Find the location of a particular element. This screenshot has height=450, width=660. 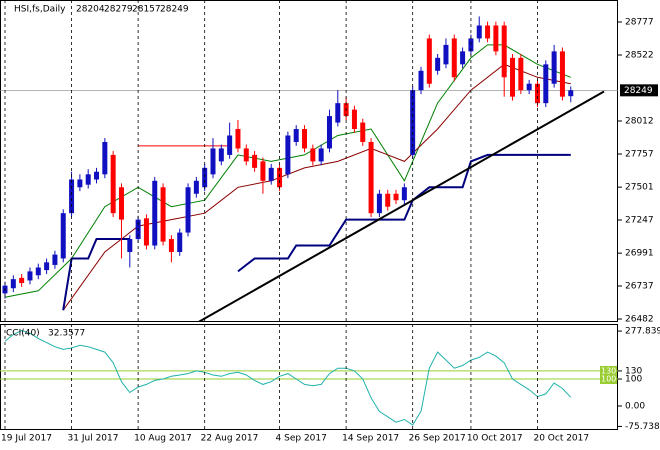

x-tick-label: 22 Aug 2017 is located at coordinates (230, 439).